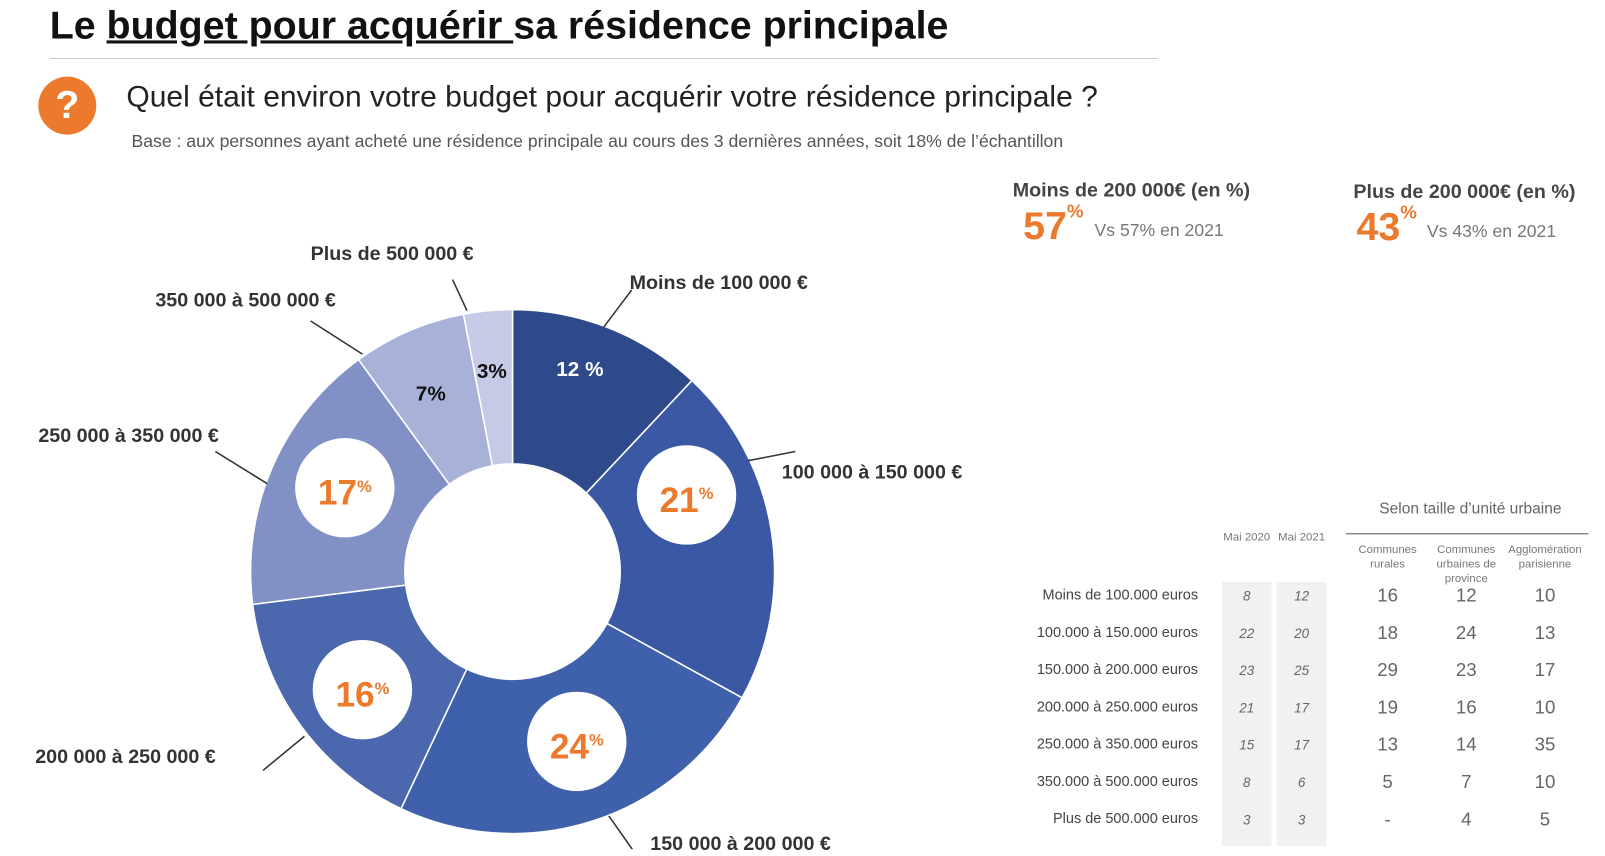 Image resolution: width=1605 pixels, height=856 pixels. I want to click on data-label: 7%, so click(430, 394).